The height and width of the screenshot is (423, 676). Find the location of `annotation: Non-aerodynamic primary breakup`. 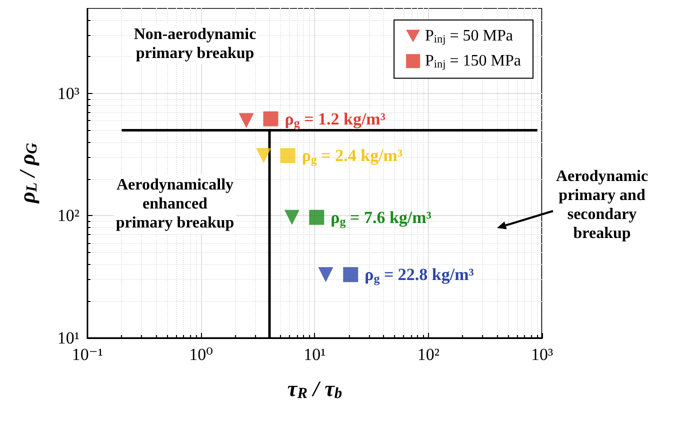

annotation: Non-aerodynamic primary breakup is located at coordinates (195, 44).